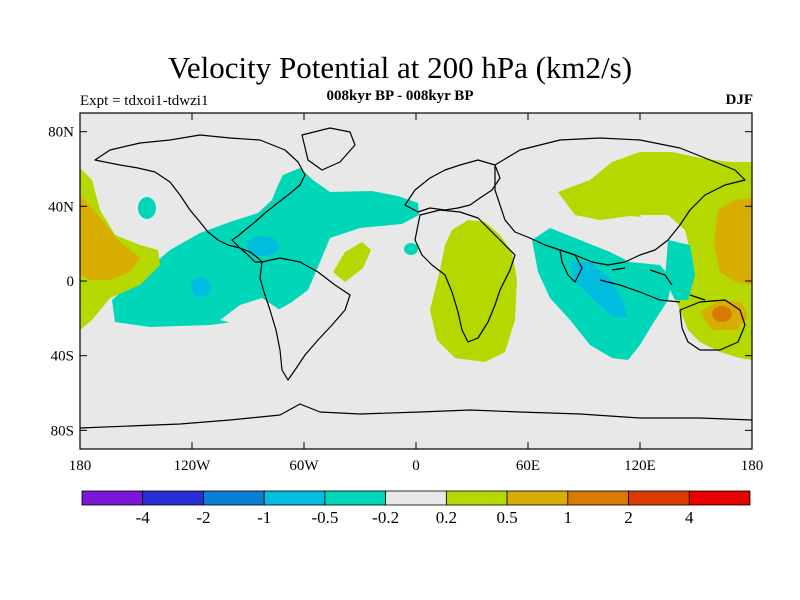  Describe the element at coordinates (62, 431) in the screenshot. I see `lat-tick-label: 80S` at that location.